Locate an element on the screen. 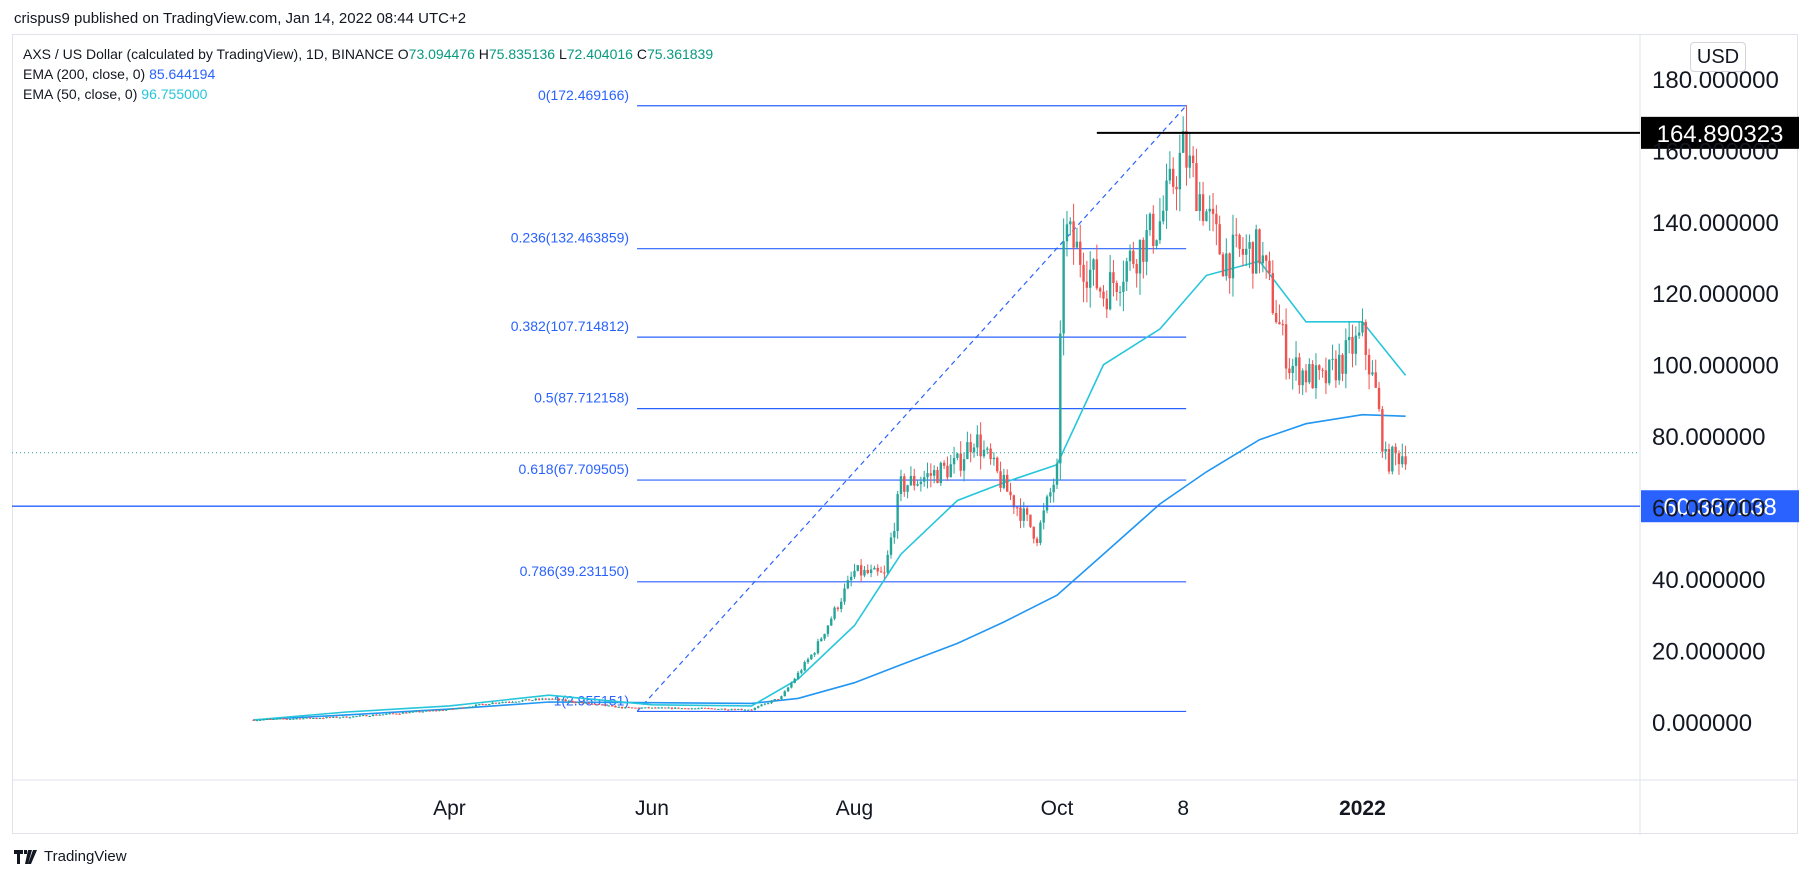 Image resolution: width=1813 pixels, height=880 pixels. fib-level-label: 0.5(87.712158) is located at coordinates (581, 398).